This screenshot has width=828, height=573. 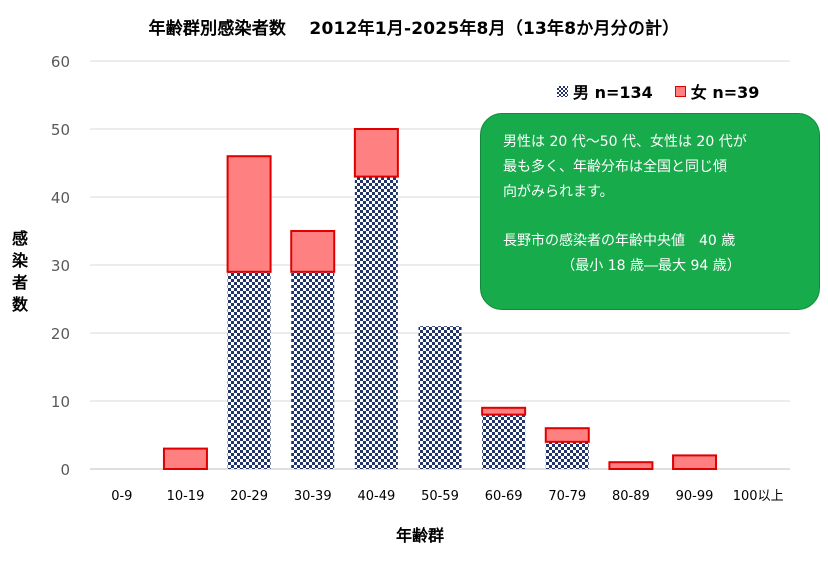 I want to click on legend-item-male: 男 n=134, so click(x=605, y=91).